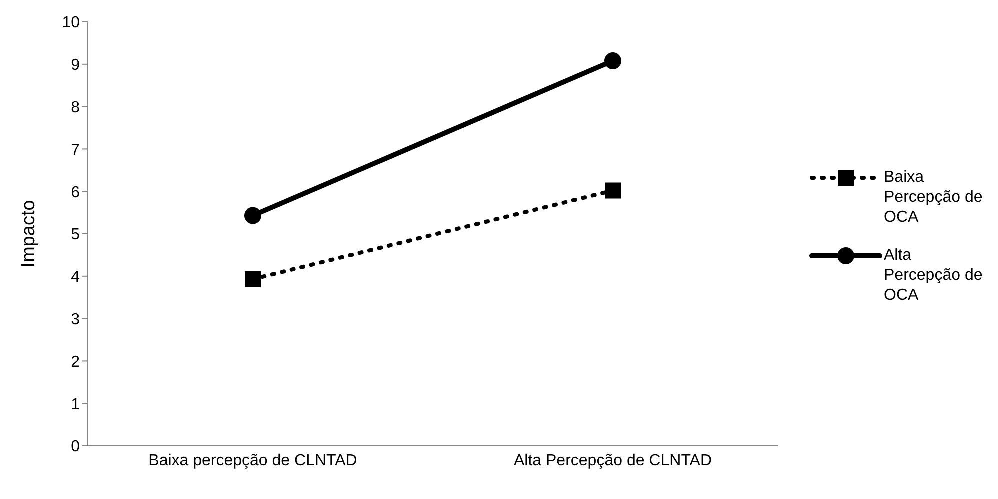 The height and width of the screenshot is (499, 998). What do you see at coordinates (253, 461) in the screenshot?
I see `x-tick-label: Baixa percepção de CLNTAD` at bounding box center [253, 461].